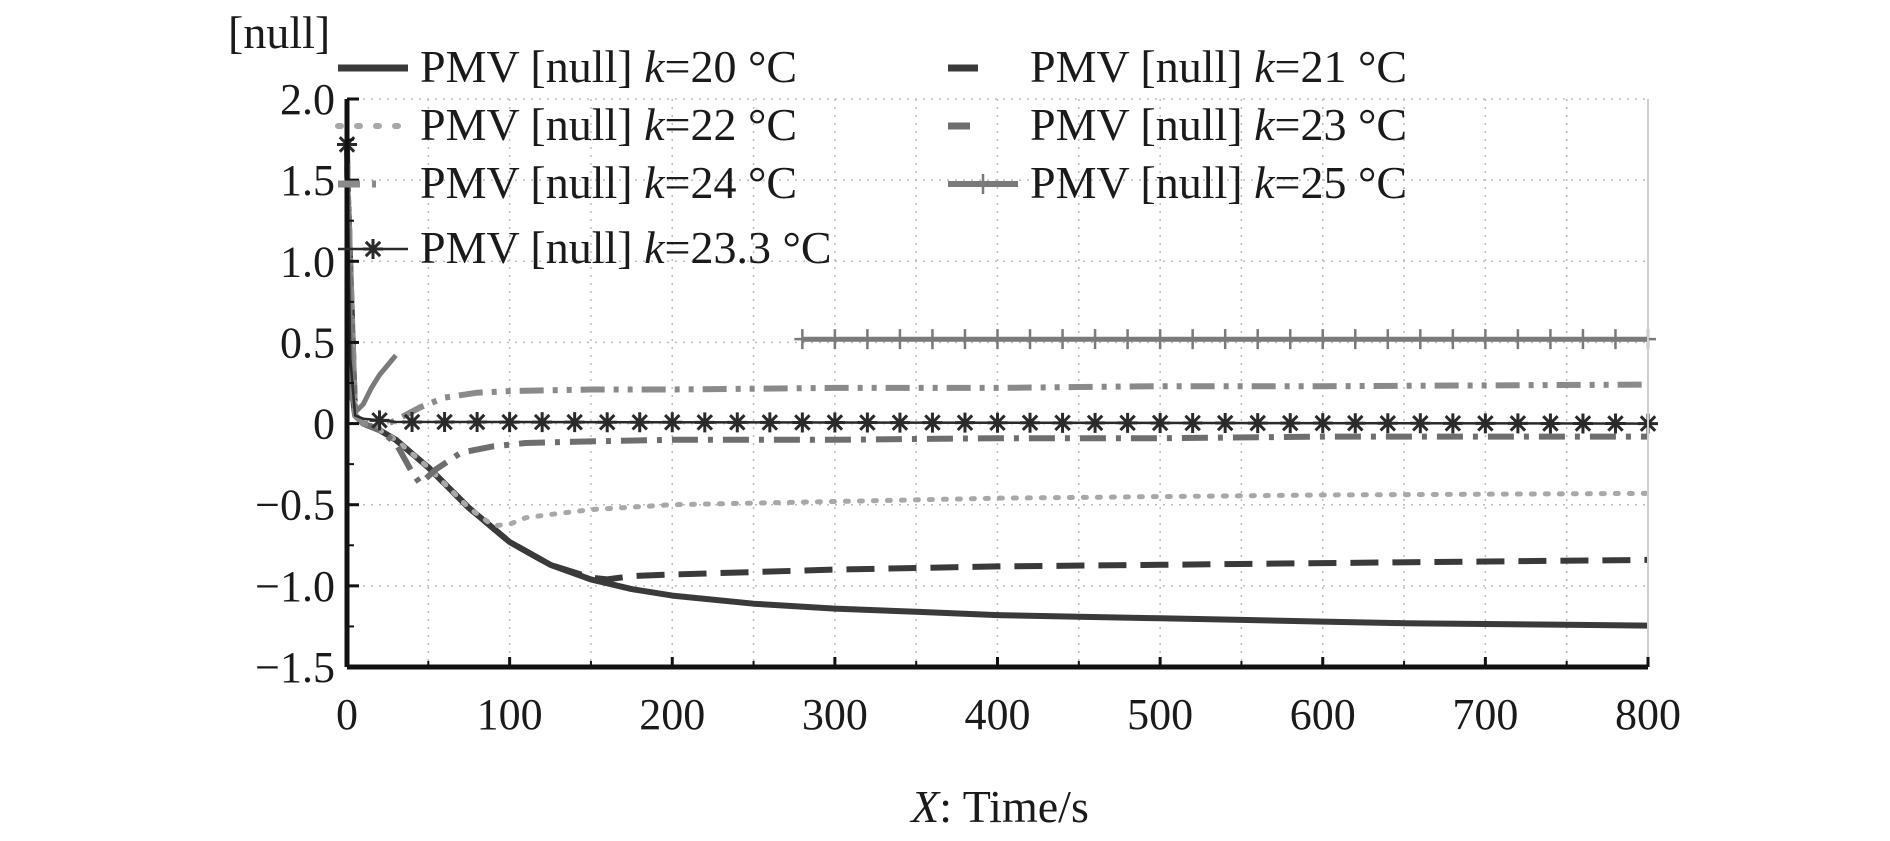 The image size is (1890, 841). What do you see at coordinates (748, 247) in the screenshot?
I see `legend-label-value: =23.3 °C` at bounding box center [748, 247].